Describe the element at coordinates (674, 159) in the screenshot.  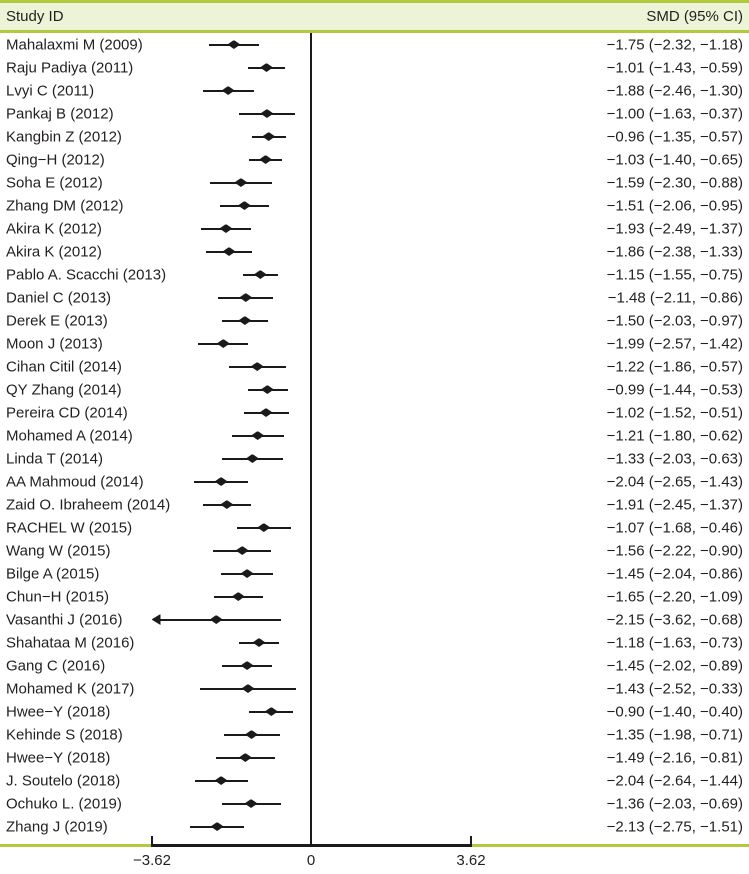
I see `smd-ci-value: −1.03 (−1.40, −0.65)` at that location.